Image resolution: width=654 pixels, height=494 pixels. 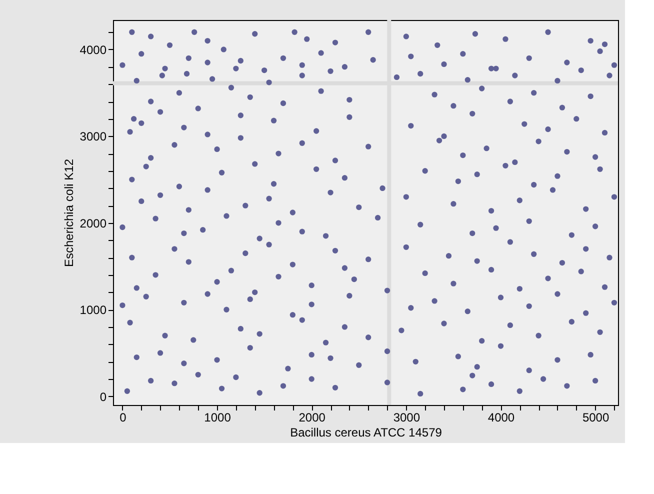 What do you see at coordinates (312, 417) in the screenshot?
I see `x-tick-label: 2000` at bounding box center [312, 417].